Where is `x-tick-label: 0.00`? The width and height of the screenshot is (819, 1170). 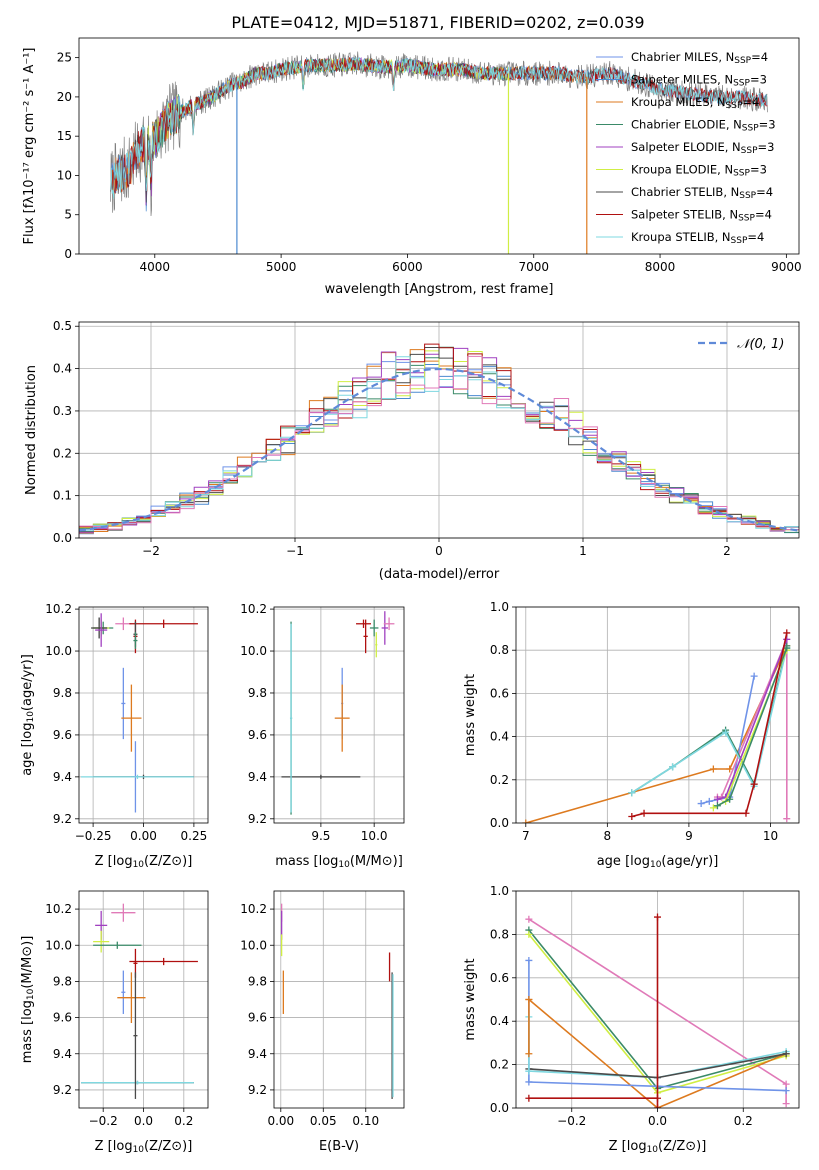
x-tick-label: 0.00 is located at coordinates (280, 1121).